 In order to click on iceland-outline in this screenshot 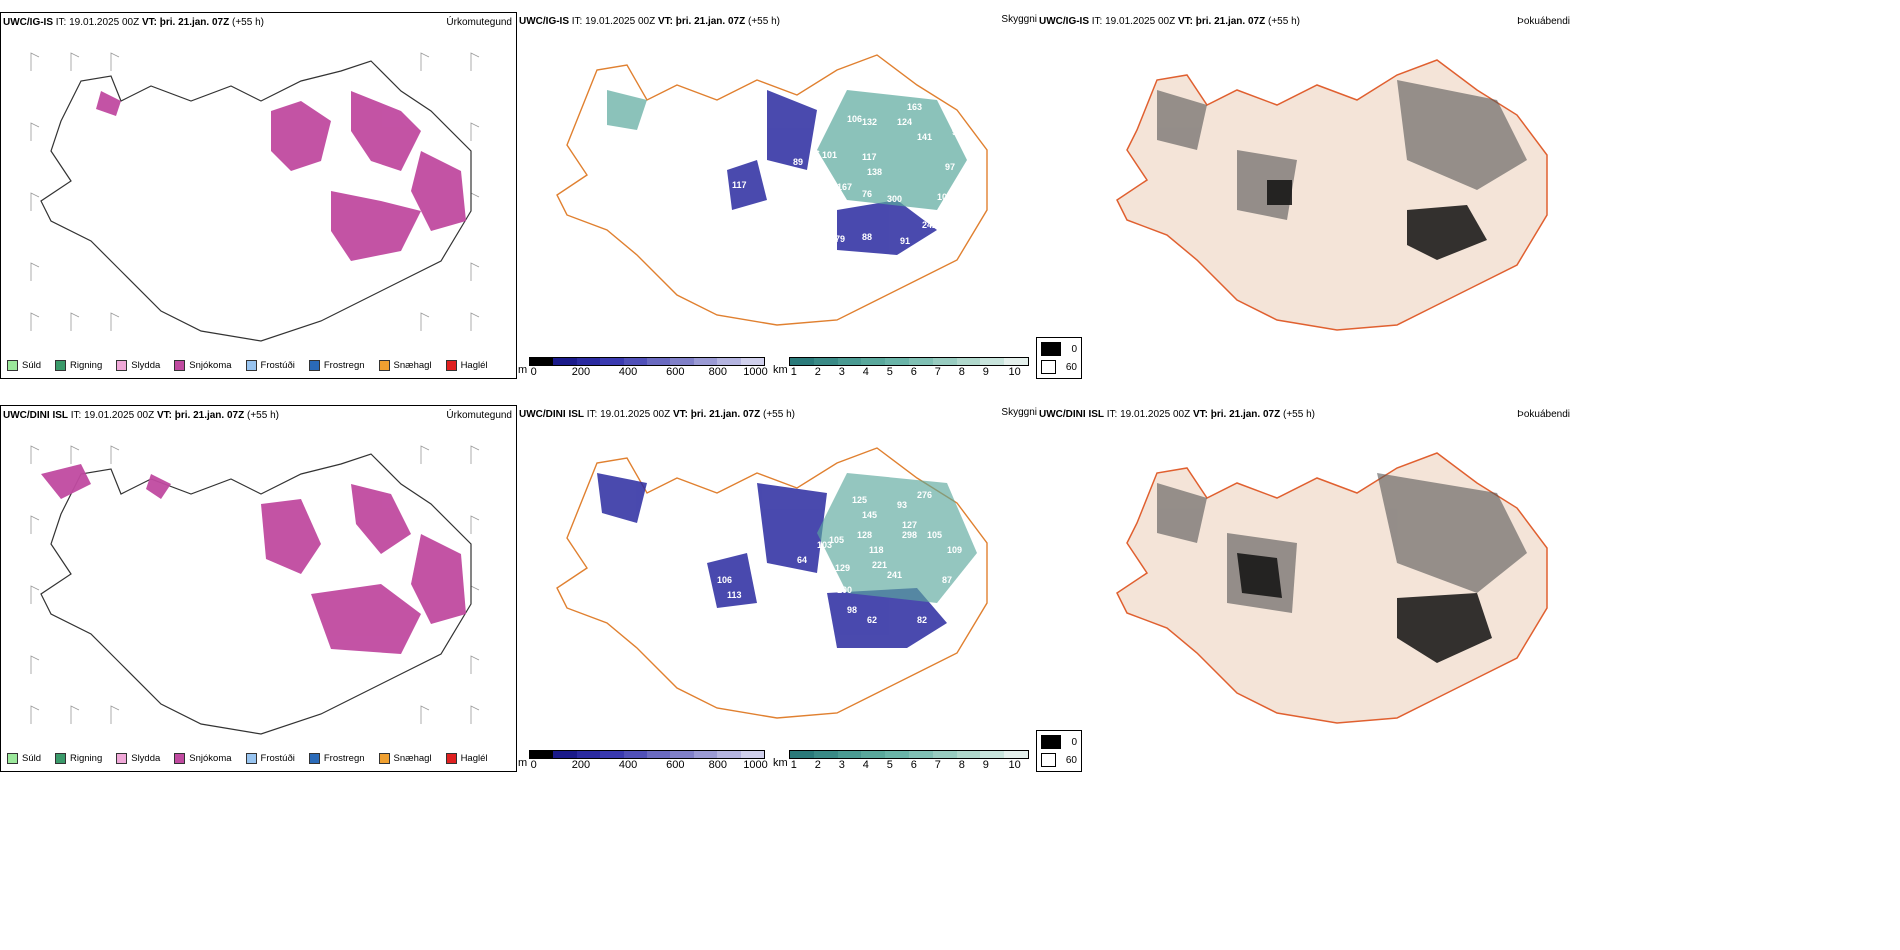, I will do `click(256, 594)`.